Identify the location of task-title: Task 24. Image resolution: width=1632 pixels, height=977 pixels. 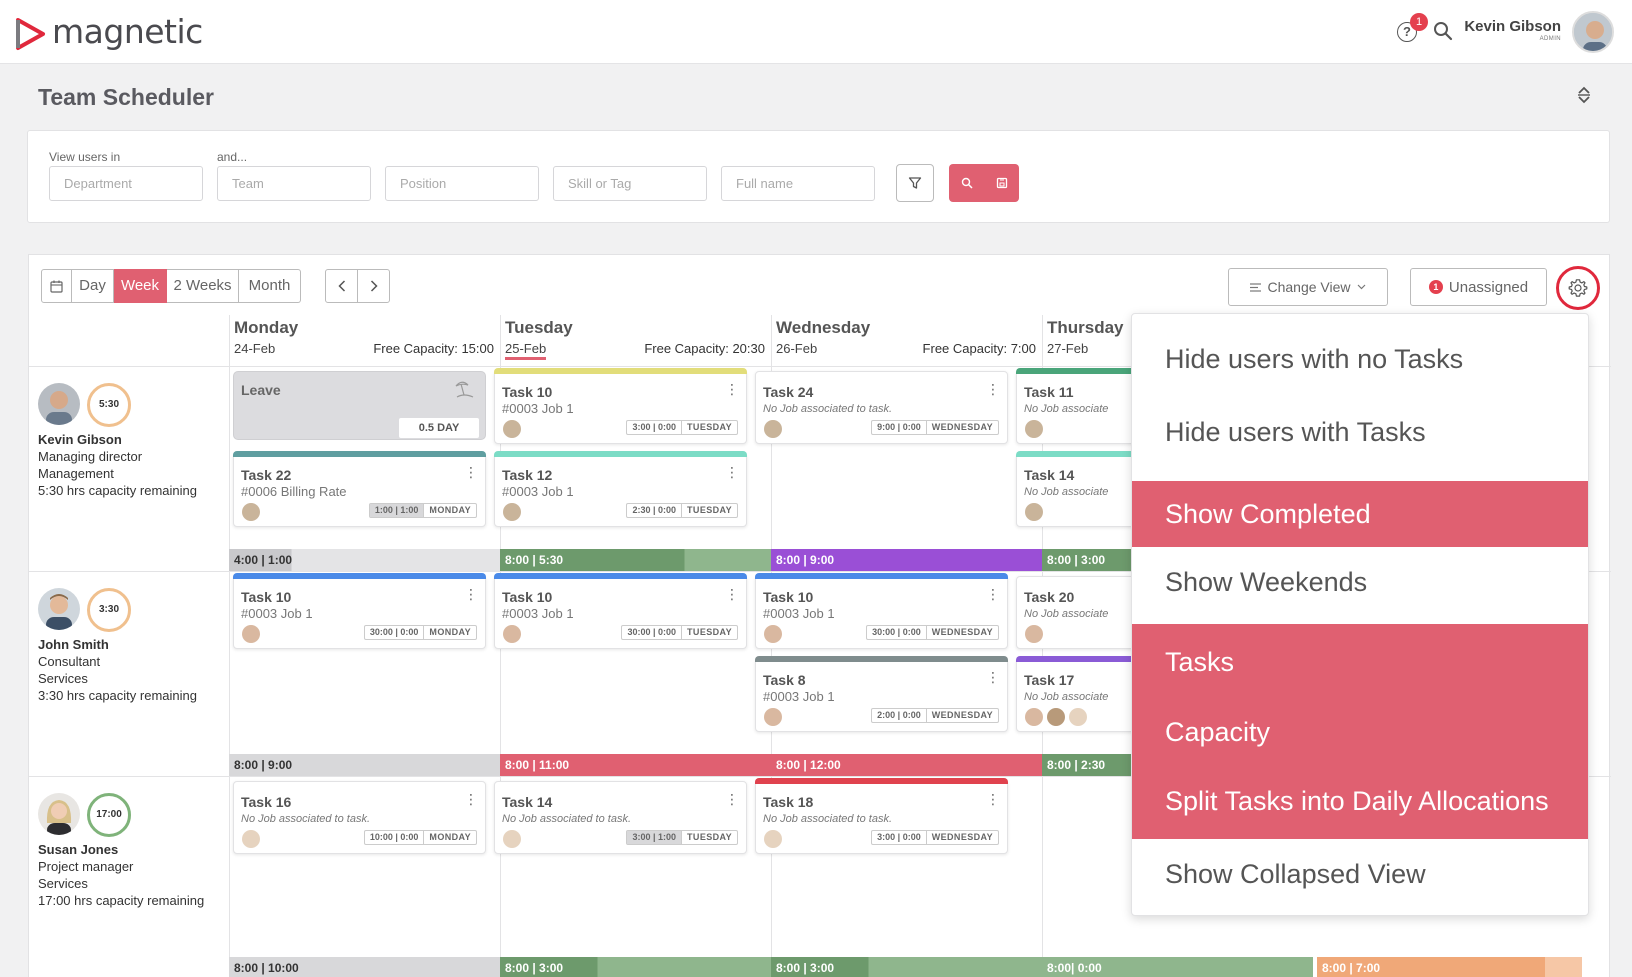
(788, 392).